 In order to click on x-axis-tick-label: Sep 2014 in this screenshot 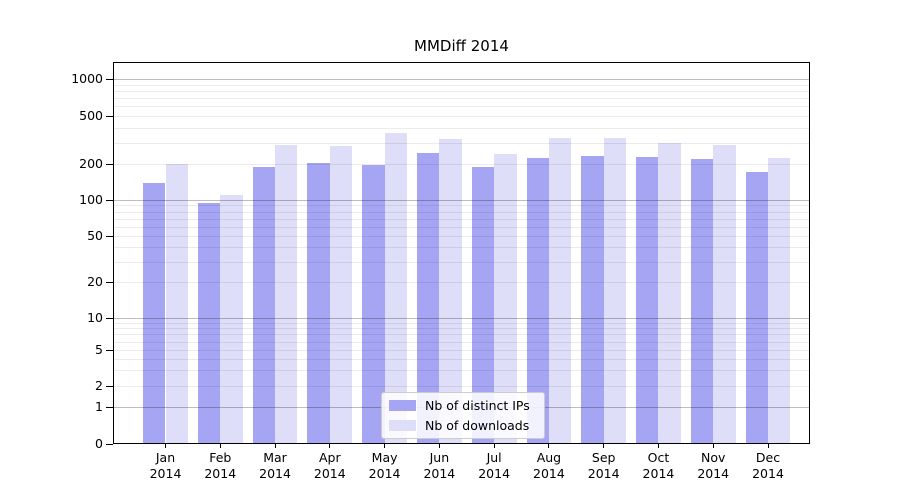, I will do `click(604, 466)`.